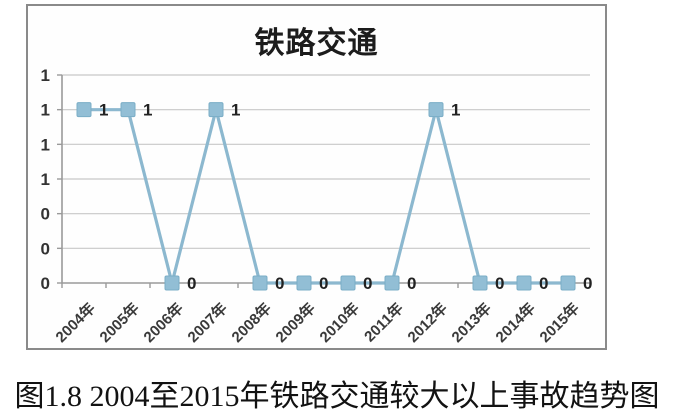 This screenshot has width=674, height=417. I want to click on x-tick-label: 2009年, so click(295, 322).